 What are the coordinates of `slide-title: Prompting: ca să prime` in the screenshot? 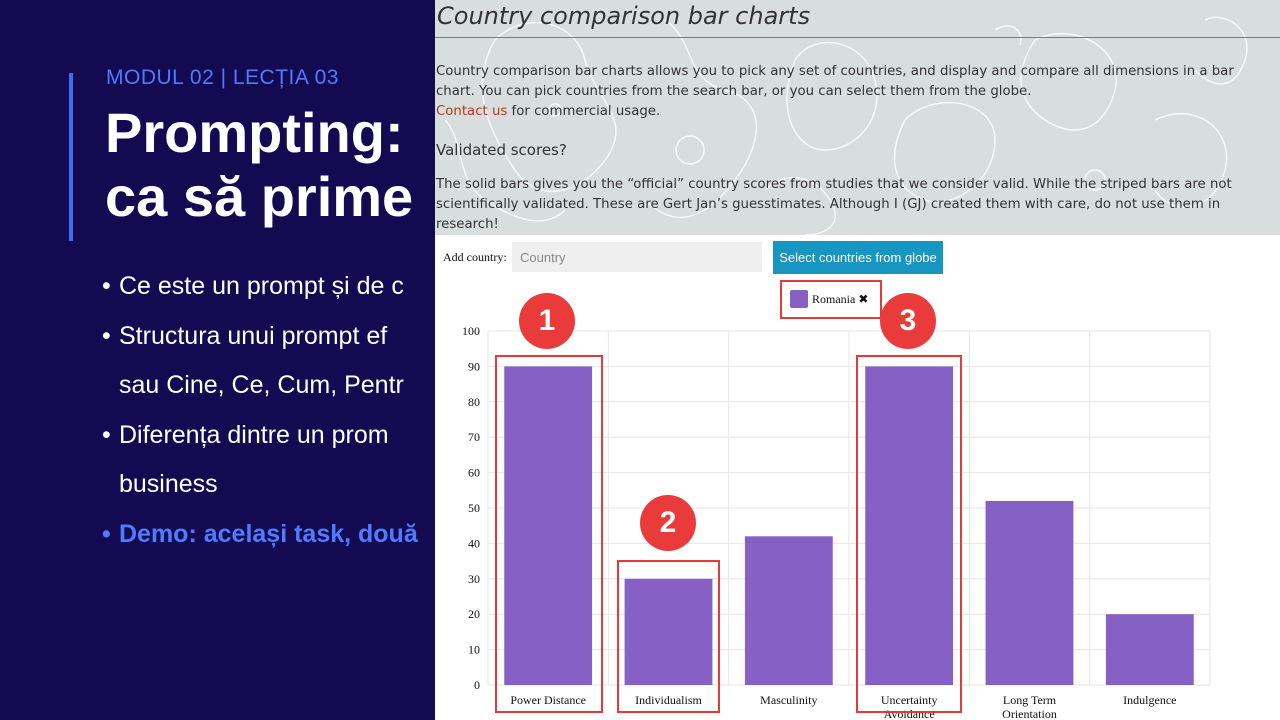 It's located at (259, 165).